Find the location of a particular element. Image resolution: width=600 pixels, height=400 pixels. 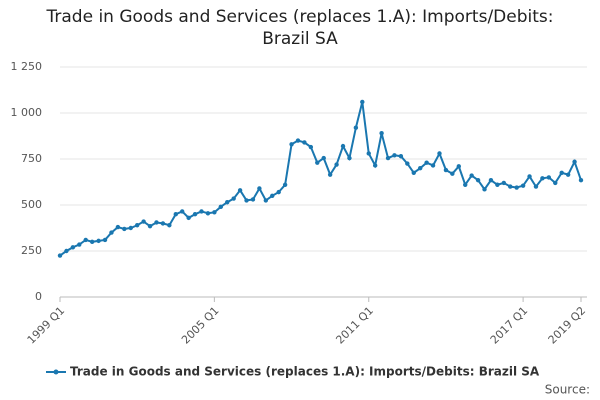

source: Source: is located at coordinates (567, 390).